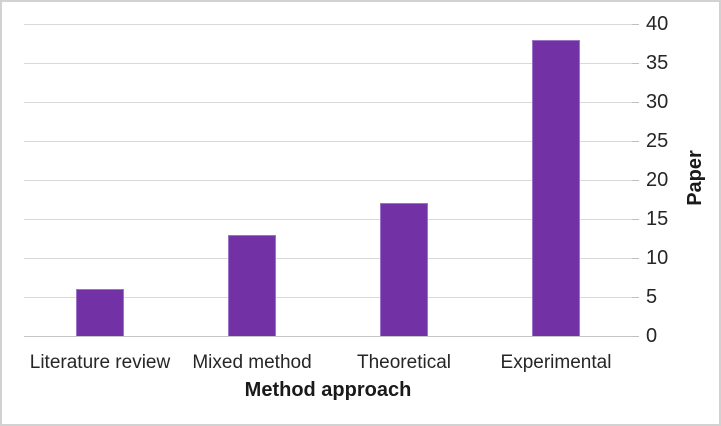  I want to click on x-axis-line, so click(328, 336).